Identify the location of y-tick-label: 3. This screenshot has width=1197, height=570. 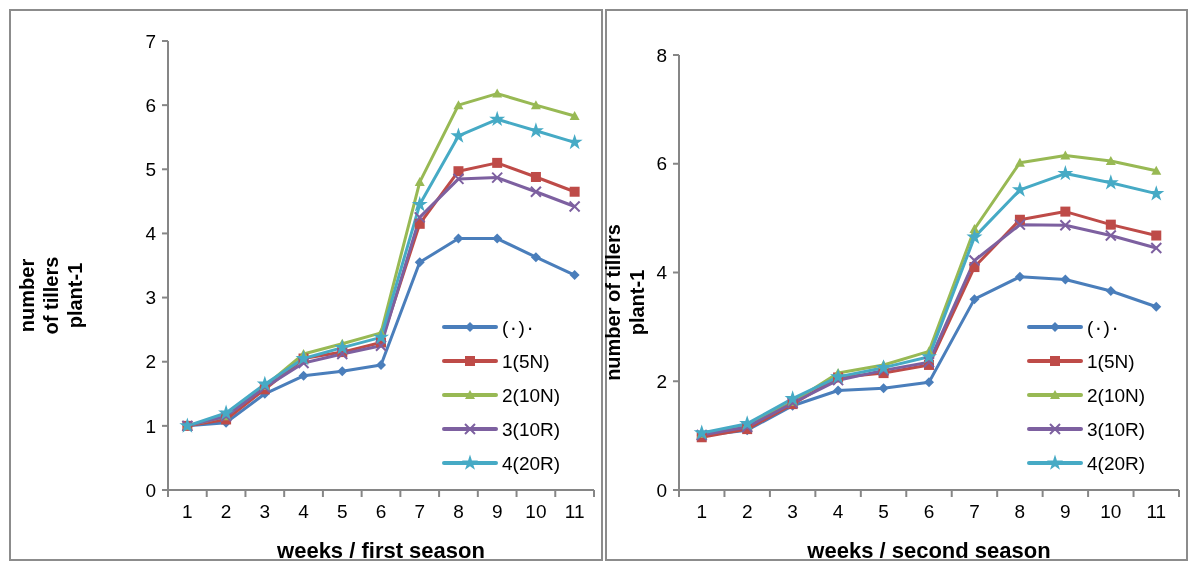
(150, 298).